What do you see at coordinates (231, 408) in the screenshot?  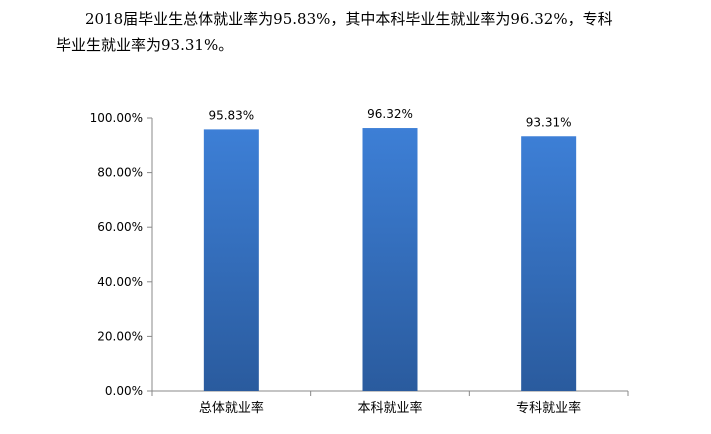 I see `category-label: 总体就业率` at bounding box center [231, 408].